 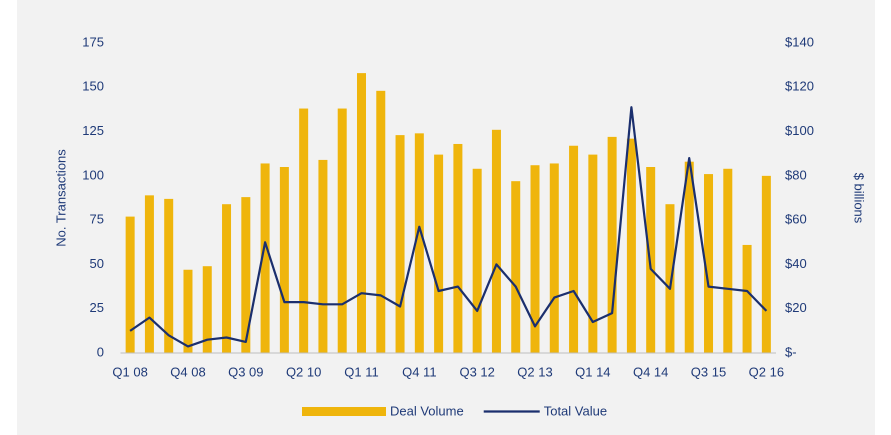 I want to click on x-tick-label: Q4 14, so click(x=650, y=371).